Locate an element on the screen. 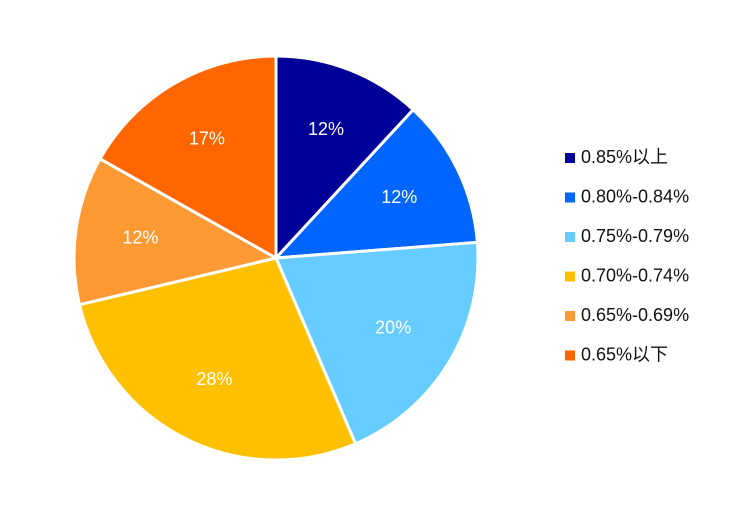  legend-item-3: 0.75%-0.79% is located at coordinates (627, 236).